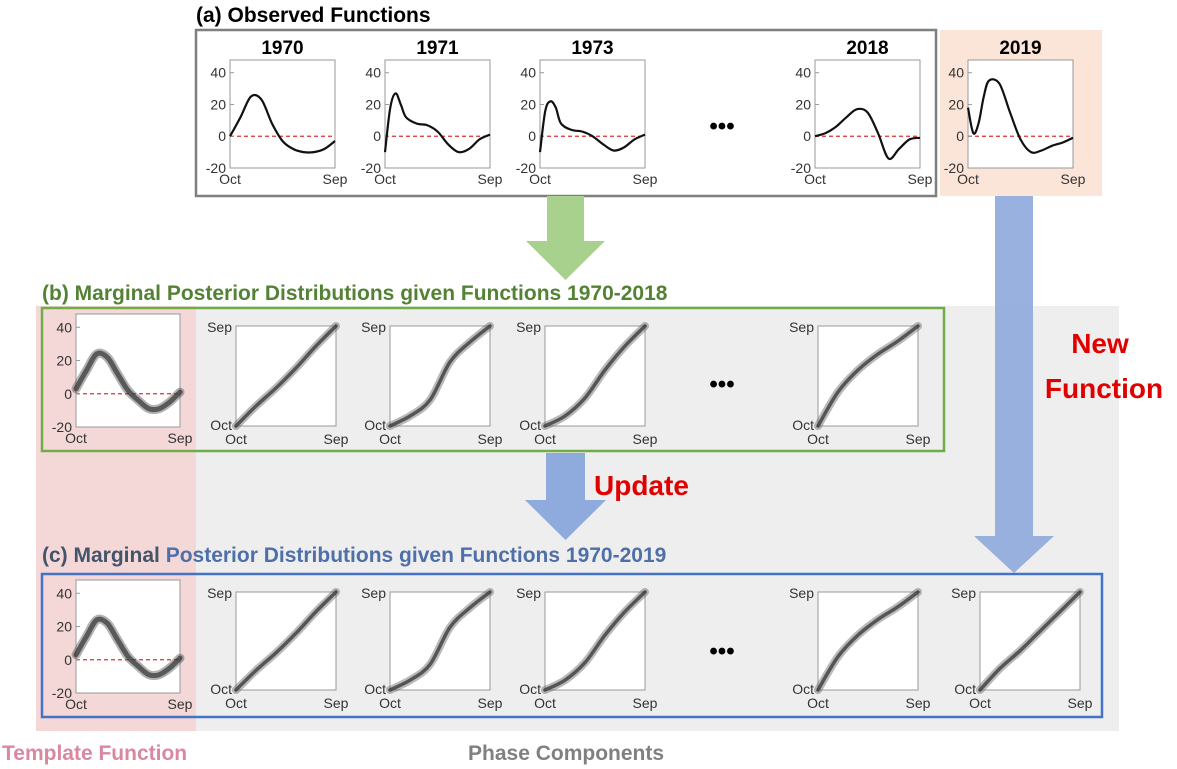 The image size is (1177, 769). I want to click on phase-b-1971-ytick-top: Sep, so click(373, 327).